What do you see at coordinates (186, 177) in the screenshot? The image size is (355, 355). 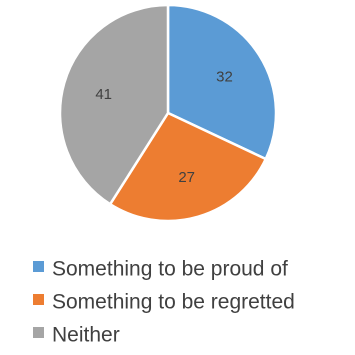 I see `data-label-regretted: 27` at bounding box center [186, 177].